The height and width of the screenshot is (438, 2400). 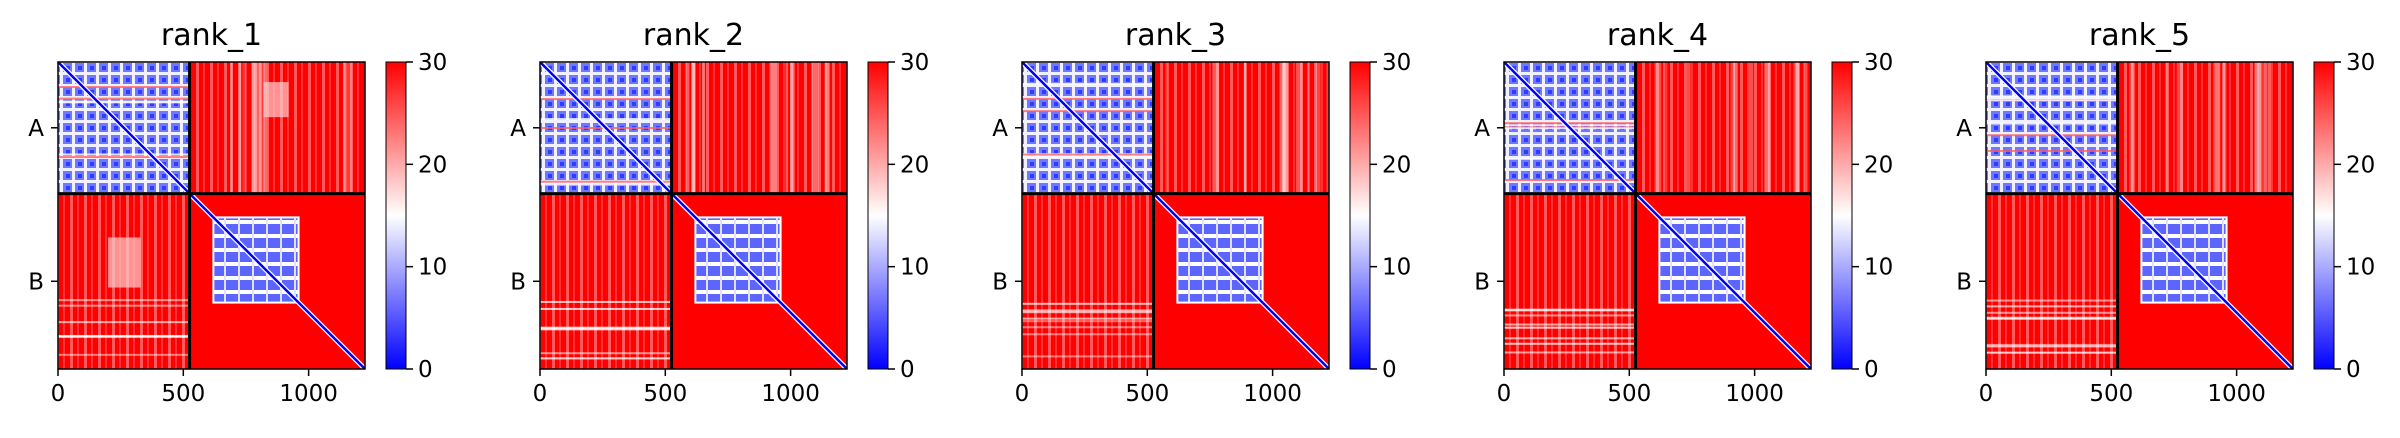 What do you see at coordinates (1175, 35) in the screenshot?
I see `panel-title: rank_3` at bounding box center [1175, 35].